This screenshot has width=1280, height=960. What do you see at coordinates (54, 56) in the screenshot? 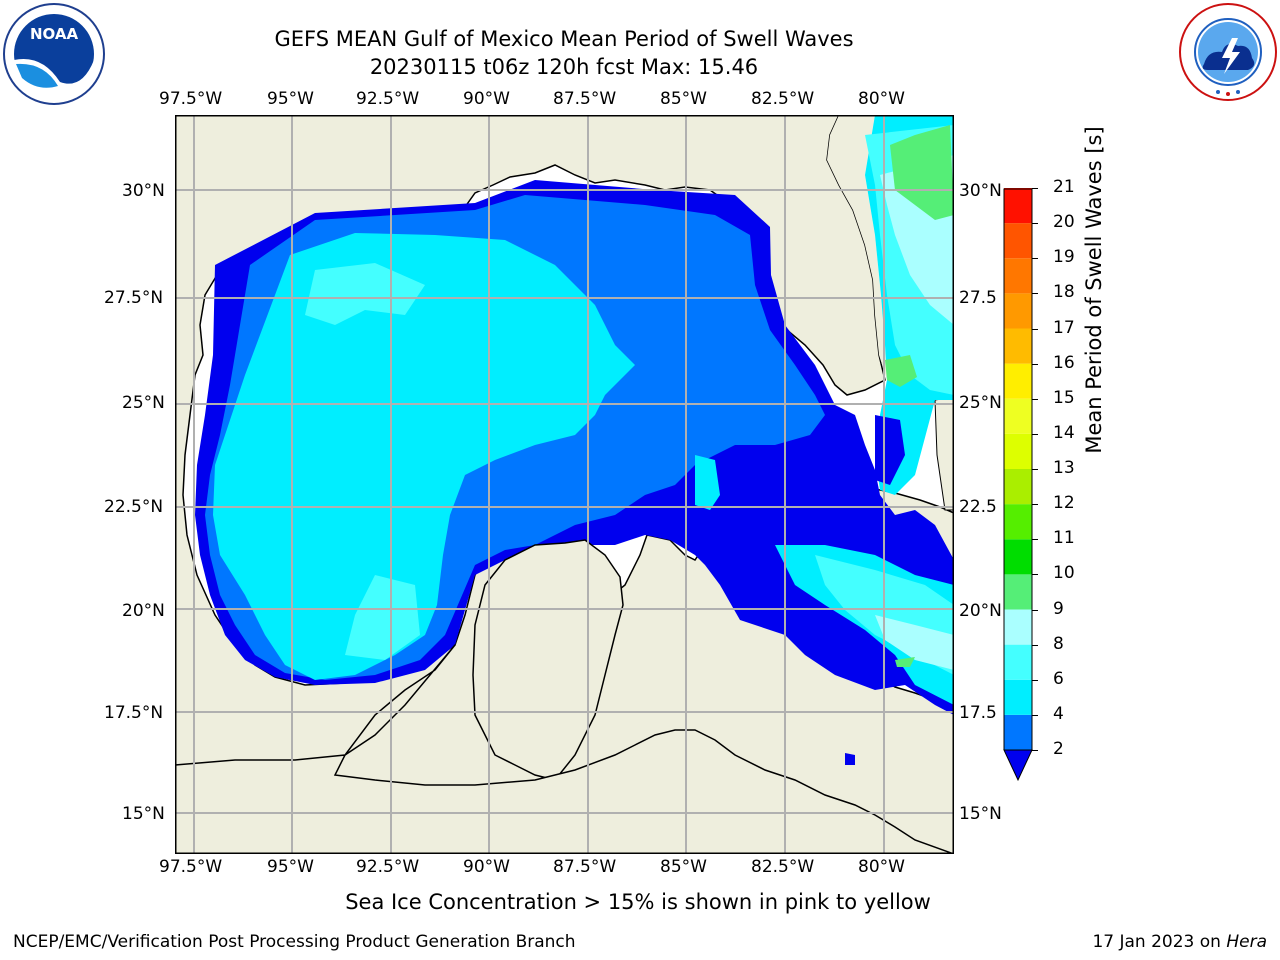
I see `noaa-logo: NOAA` at bounding box center [54, 56].